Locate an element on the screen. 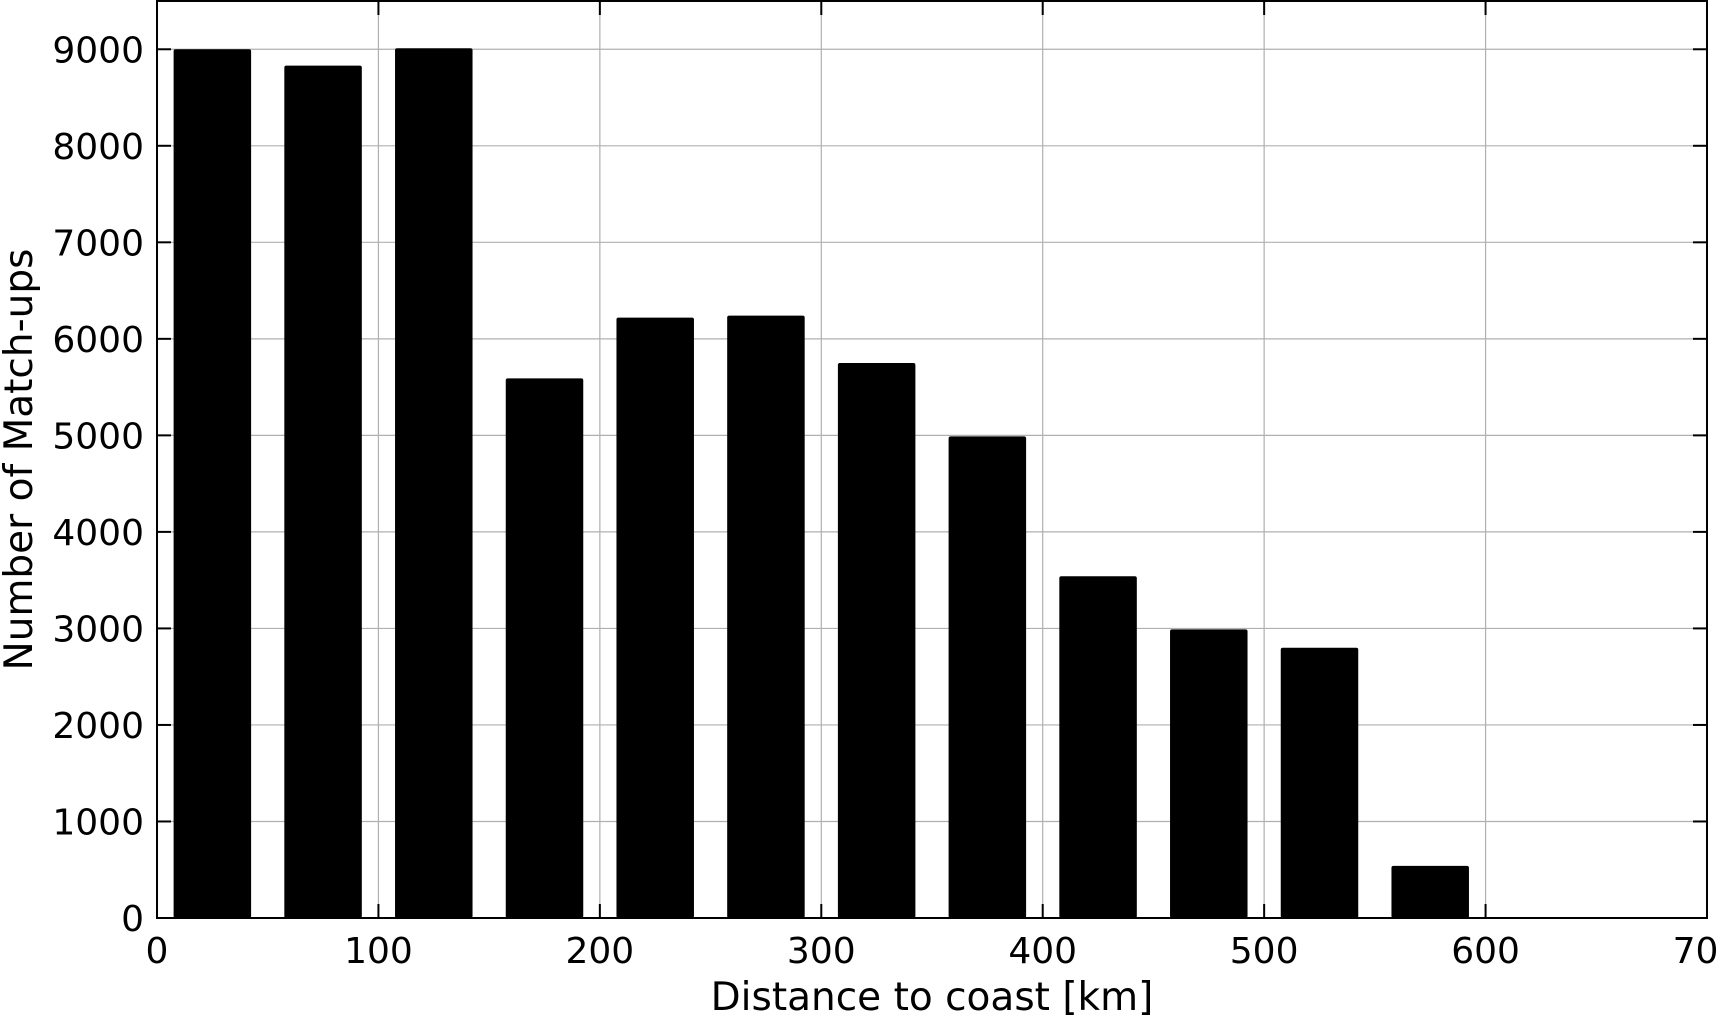  y-tick-labels: 0 1000 2000 3000 4000 5000 6000 7000 8000 9000 is located at coordinates (98, 485).